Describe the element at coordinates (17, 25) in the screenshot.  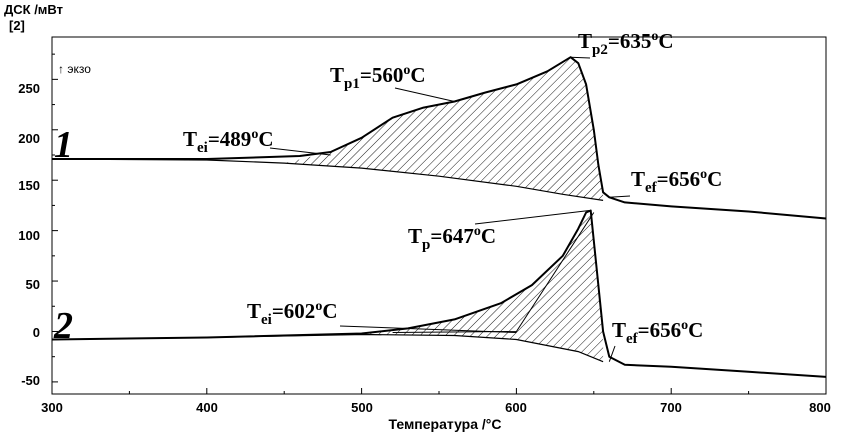
I see `y-axis-index: [2]` at that location.